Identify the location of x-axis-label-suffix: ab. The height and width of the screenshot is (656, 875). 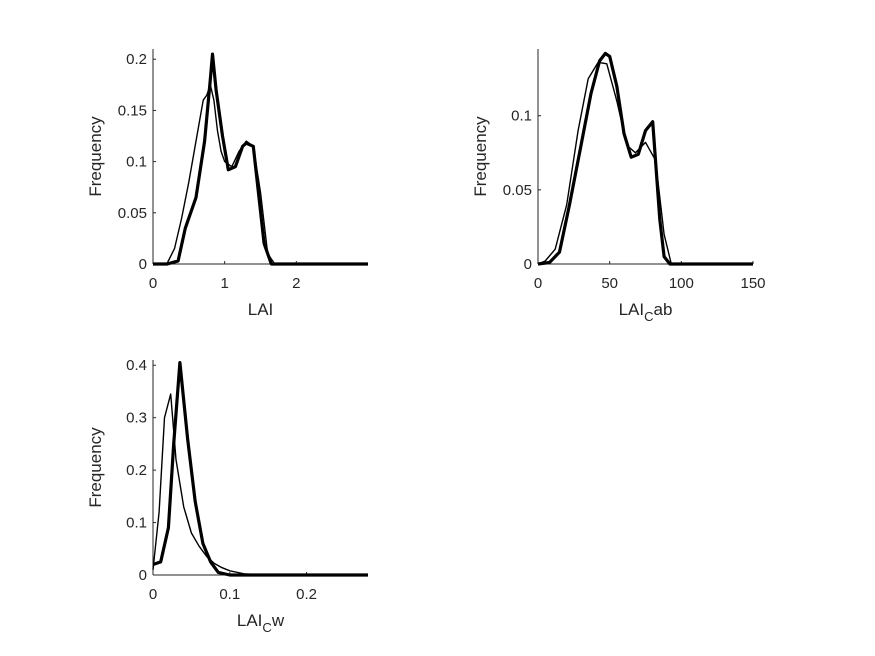
(663, 309).